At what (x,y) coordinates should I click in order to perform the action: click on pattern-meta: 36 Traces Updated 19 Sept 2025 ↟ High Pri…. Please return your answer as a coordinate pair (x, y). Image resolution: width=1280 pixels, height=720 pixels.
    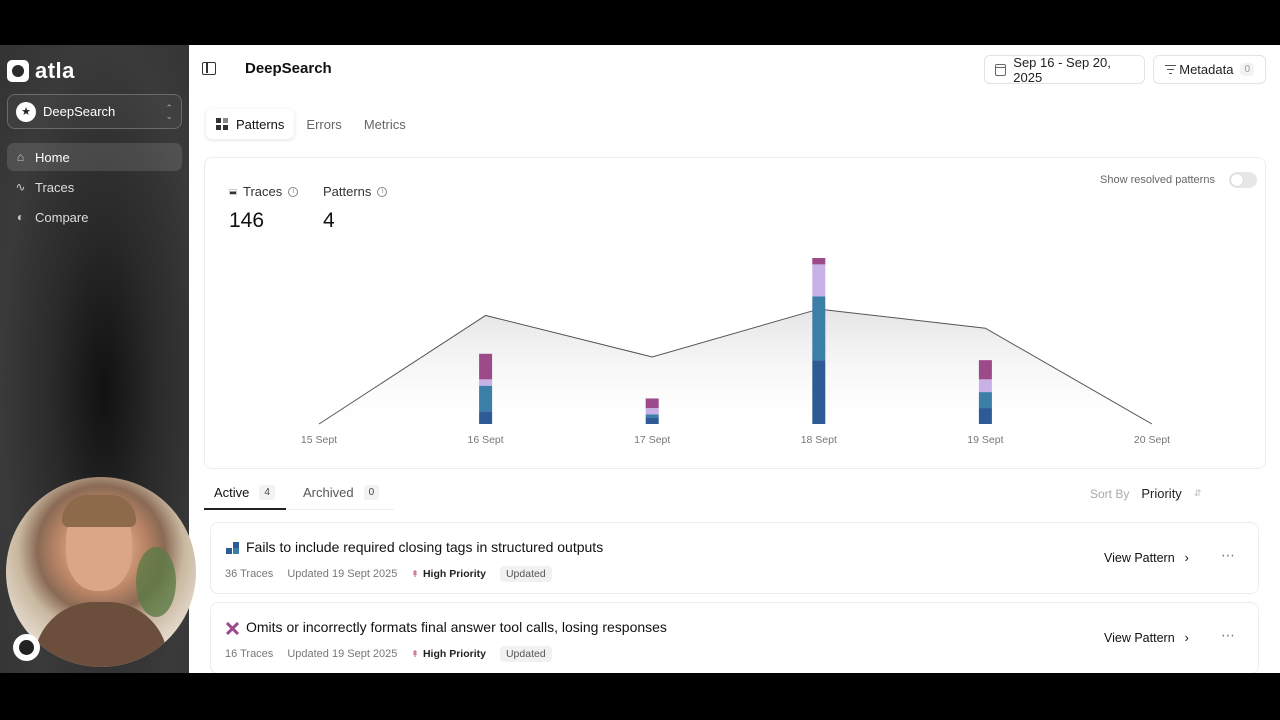
    Looking at the image, I should click on (388, 574).